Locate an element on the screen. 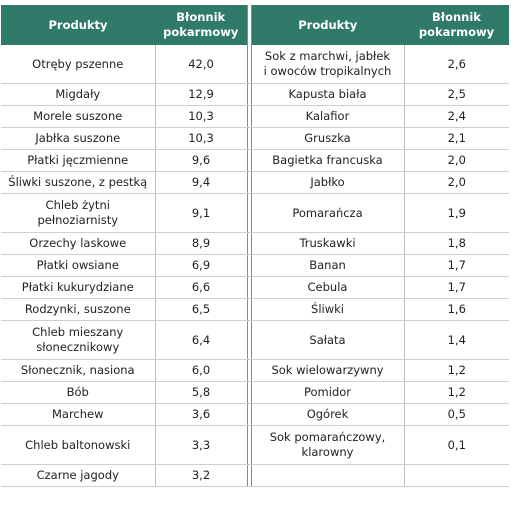 The image size is (511, 505). table-row: Płatki kukurydziane 6,6 Cebula 1,7 is located at coordinates (255, 287).